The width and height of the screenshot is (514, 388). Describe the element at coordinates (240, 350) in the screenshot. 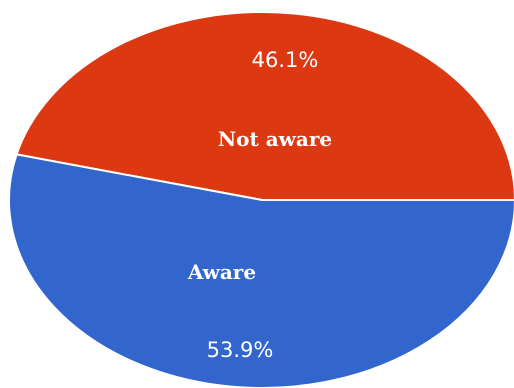

I see `slice-value-label-aware: 53.9%` at that location.